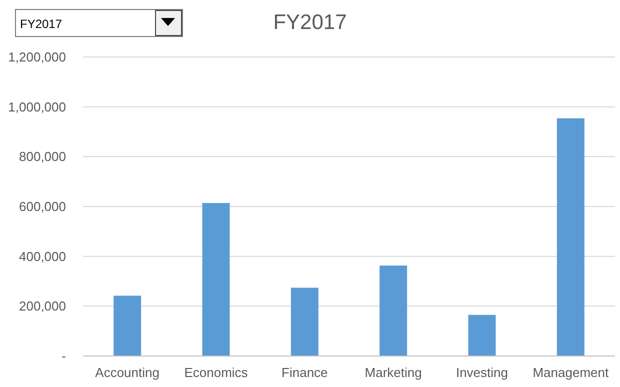 The height and width of the screenshot is (387, 620). Describe the element at coordinates (99, 23) in the screenshot. I see `dropdown-field: FY2017` at that location.